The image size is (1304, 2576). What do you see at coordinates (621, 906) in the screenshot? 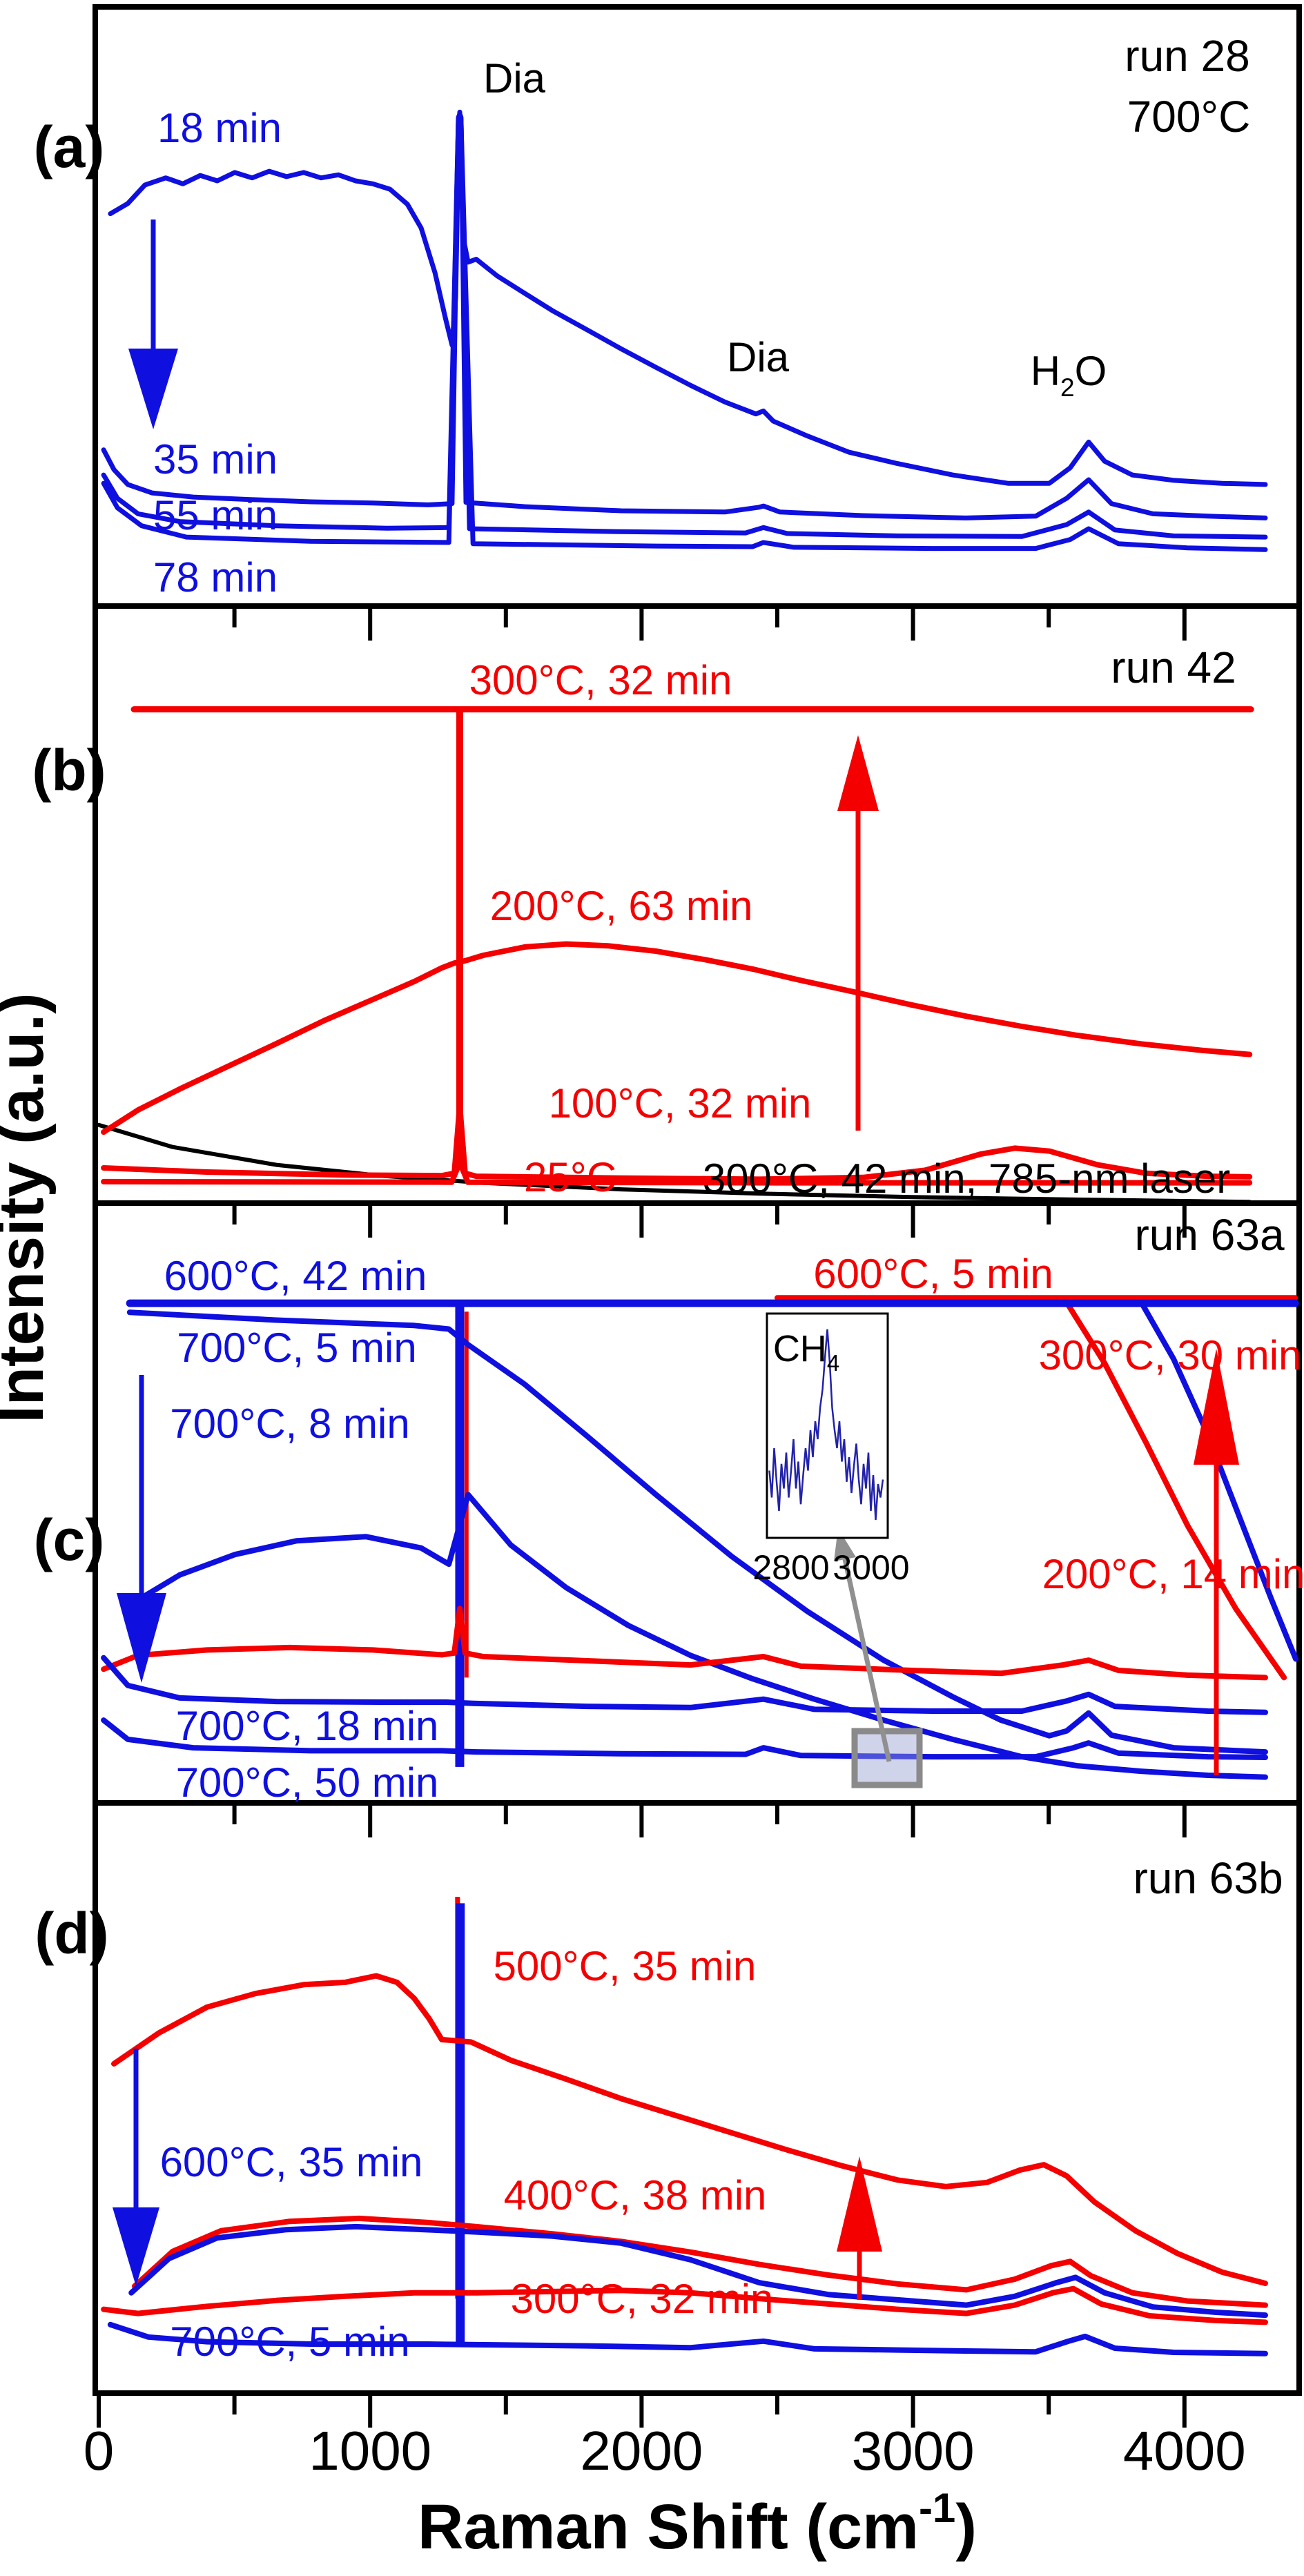
I see `annotation-label: 200°C, 63 min` at bounding box center [621, 906].